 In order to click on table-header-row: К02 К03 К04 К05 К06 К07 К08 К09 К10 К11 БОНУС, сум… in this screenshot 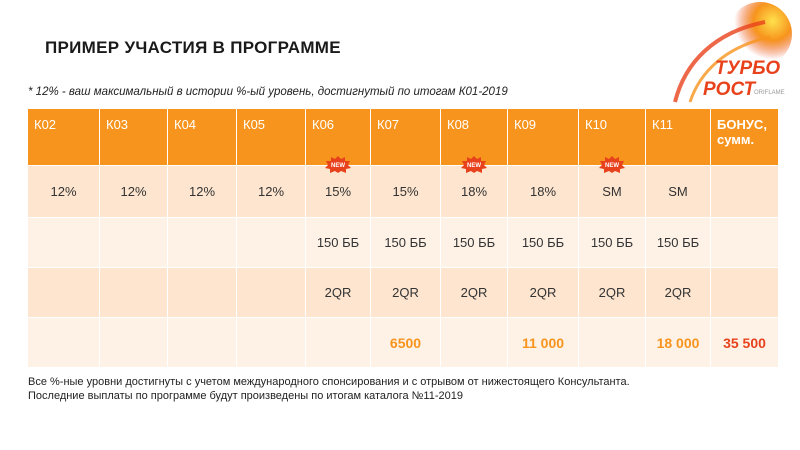, I will do `click(403, 137)`.